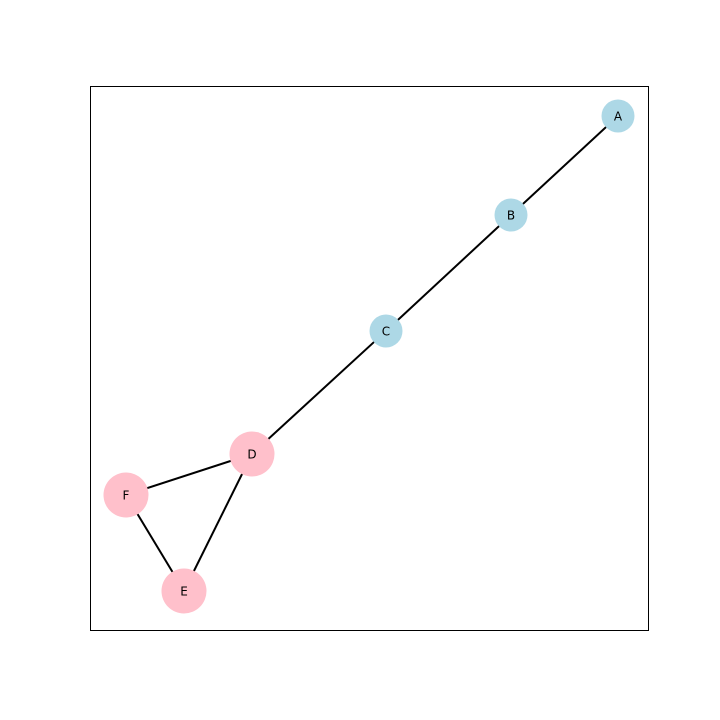 This screenshot has width=720, height=720. I want to click on node-label-a: A, so click(618, 117).